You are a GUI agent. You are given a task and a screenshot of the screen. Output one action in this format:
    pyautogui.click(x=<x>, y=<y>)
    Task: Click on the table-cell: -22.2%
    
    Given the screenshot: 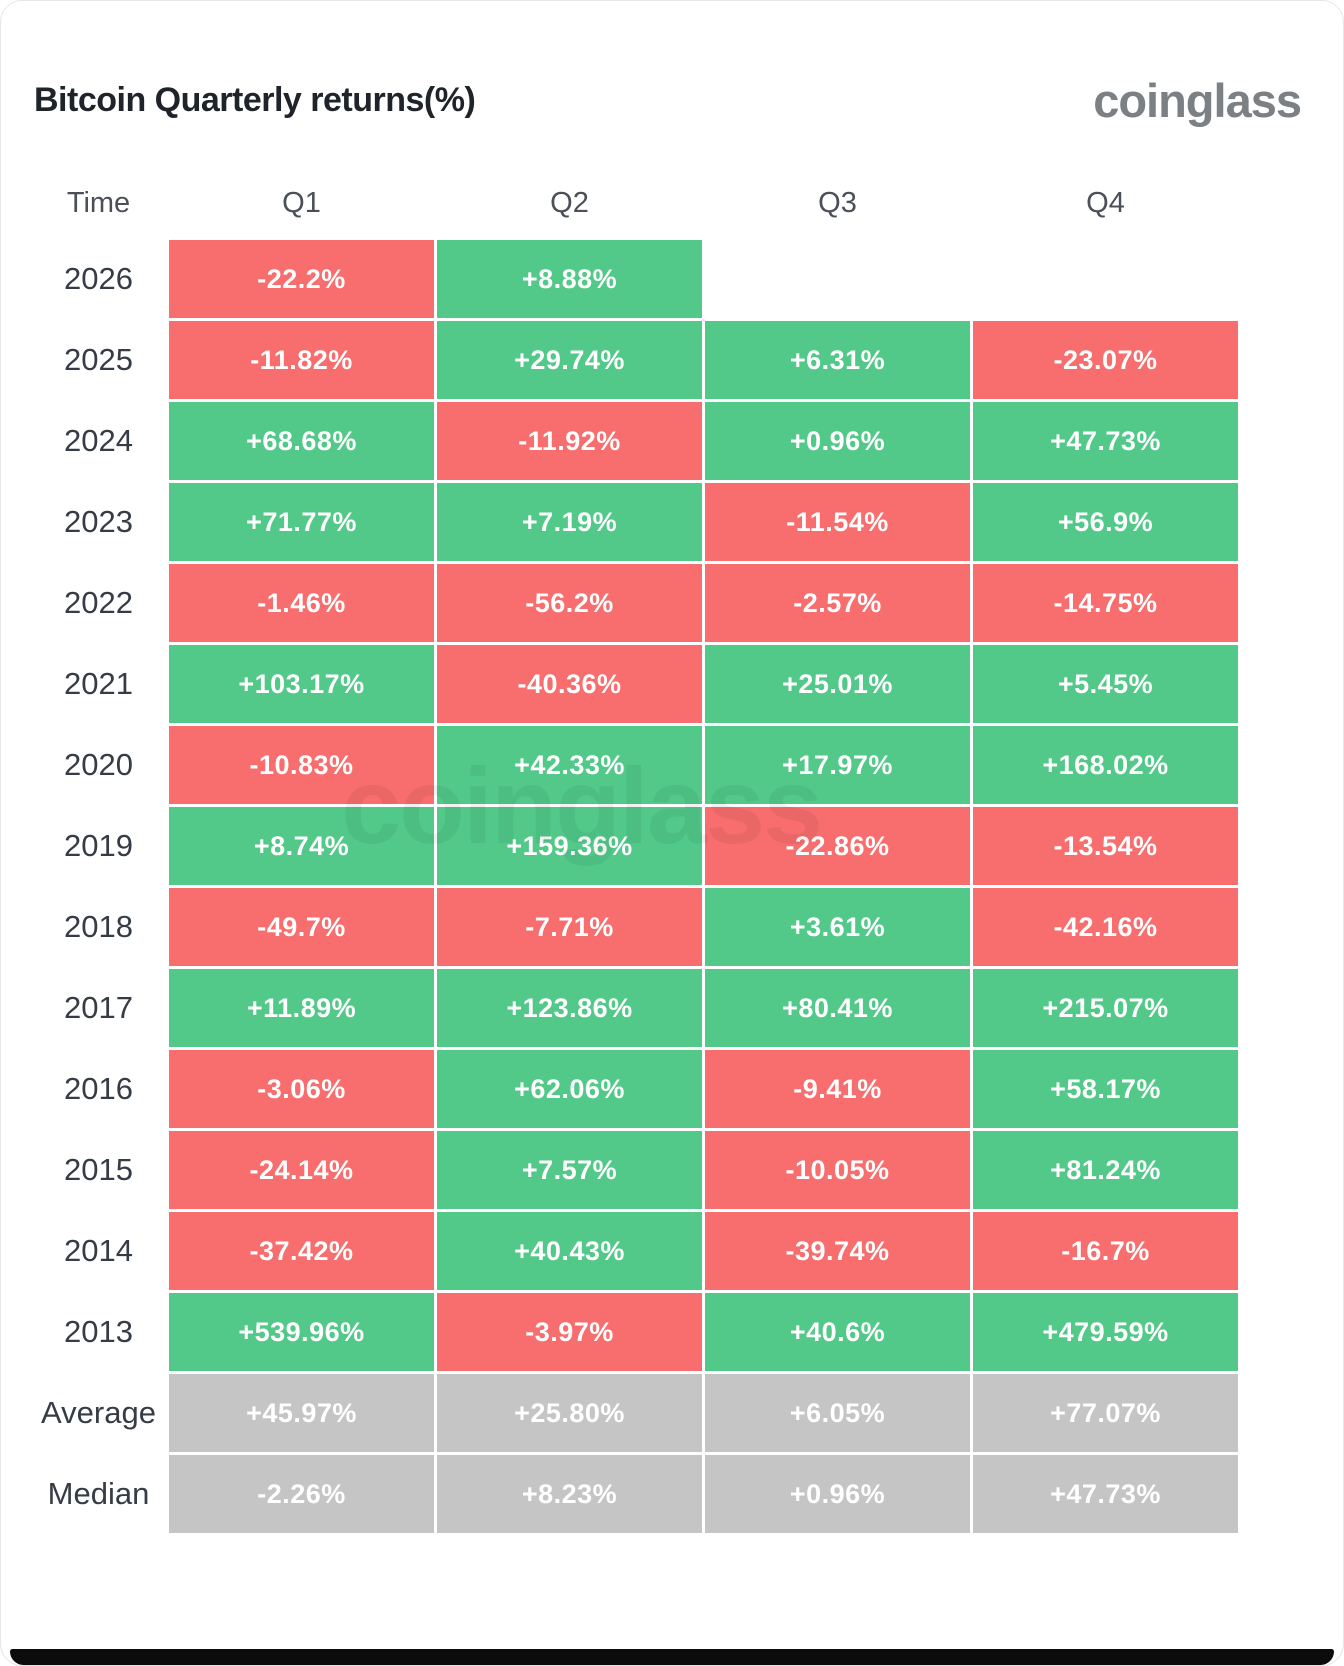 What is the action you would take?
    pyautogui.click(x=301, y=279)
    